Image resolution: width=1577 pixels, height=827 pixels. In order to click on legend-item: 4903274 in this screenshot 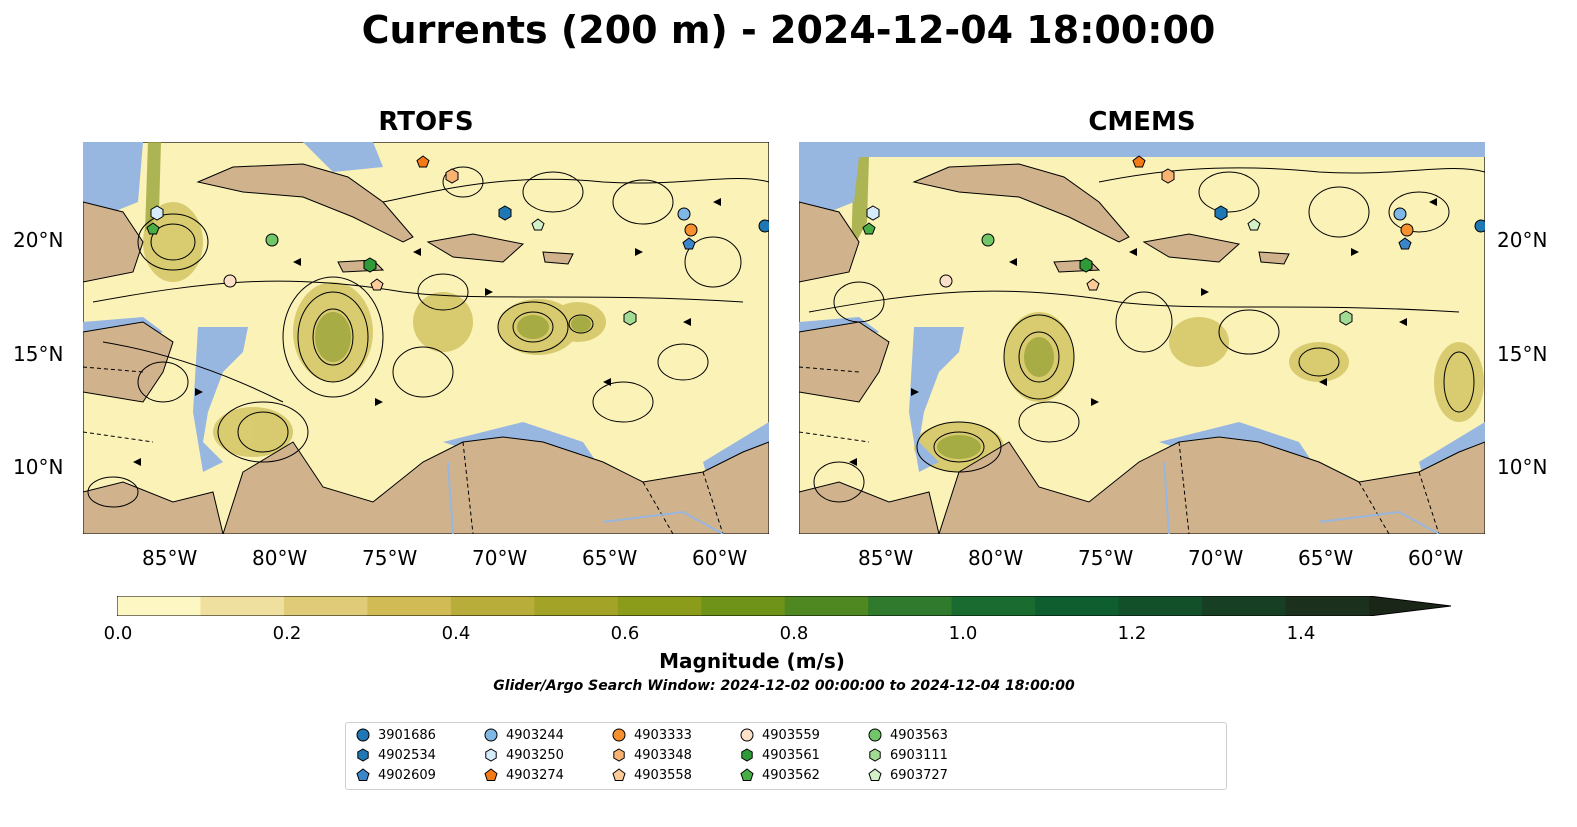, I will do `click(524, 775)`.